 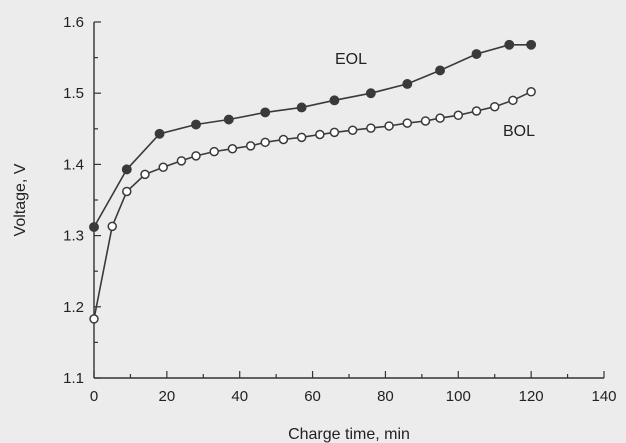 What do you see at coordinates (349, 434) in the screenshot?
I see `x-axis-title: Charge time, min` at bounding box center [349, 434].